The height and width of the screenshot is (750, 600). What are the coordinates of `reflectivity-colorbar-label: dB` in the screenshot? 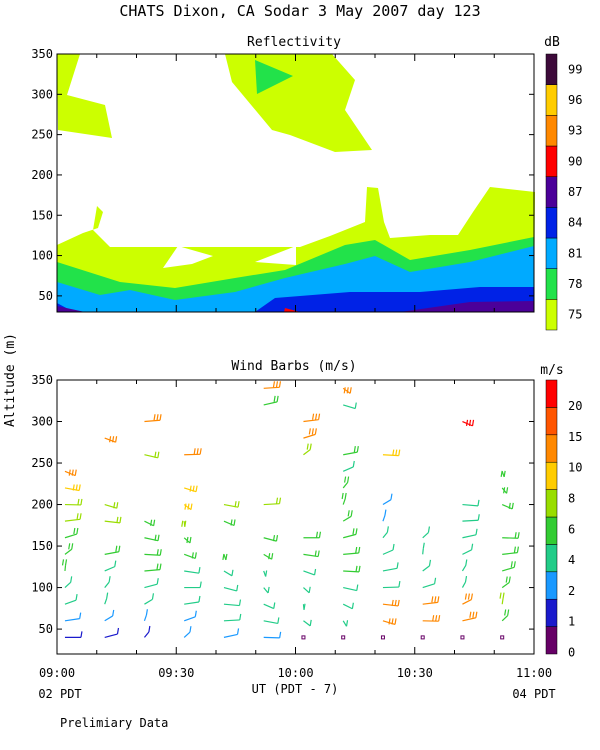 It's located at (552, 42).